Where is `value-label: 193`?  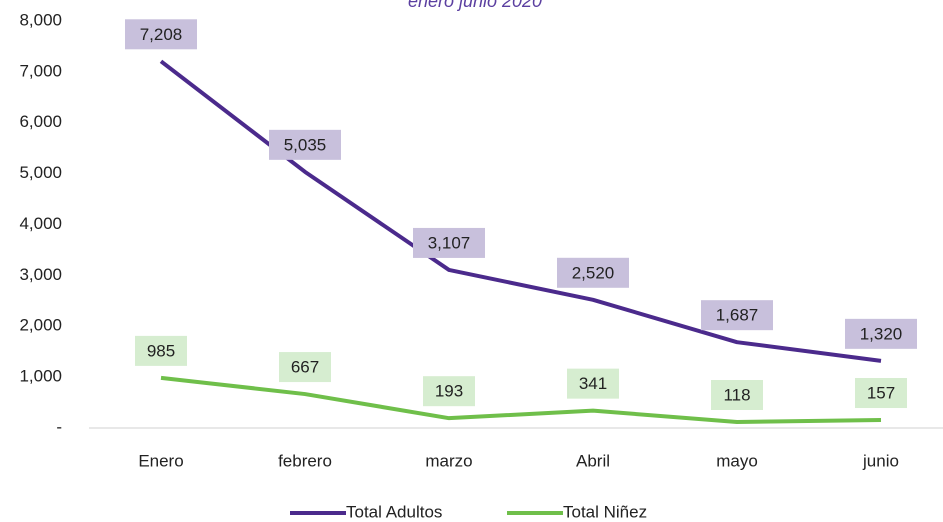 value-label: 193 is located at coordinates (449, 391).